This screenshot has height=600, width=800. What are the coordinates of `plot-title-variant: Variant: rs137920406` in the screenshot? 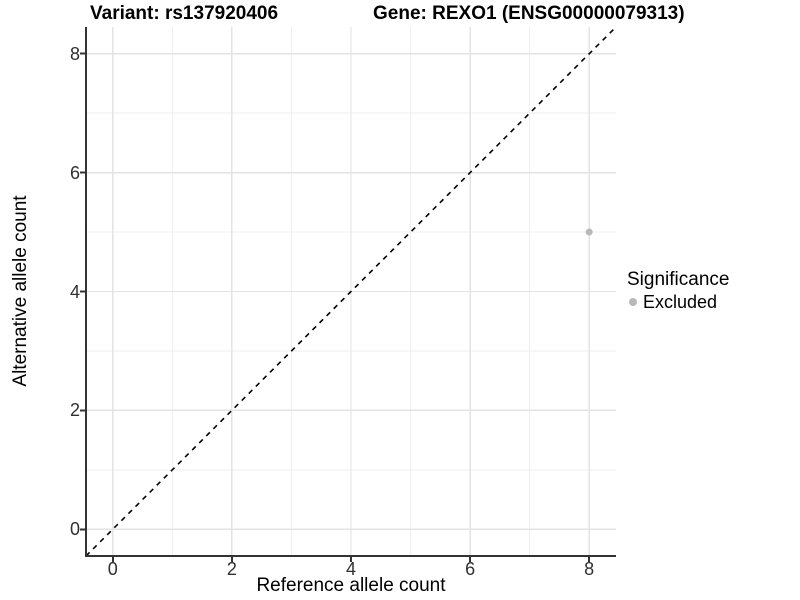 It's located at (184, 13).